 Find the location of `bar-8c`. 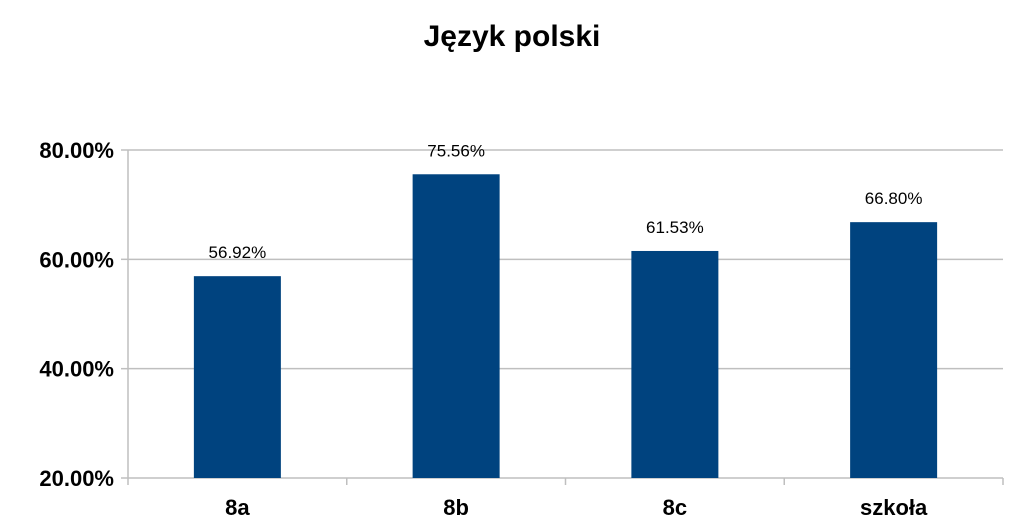

bar-8c is located at coordinates (675, 364).